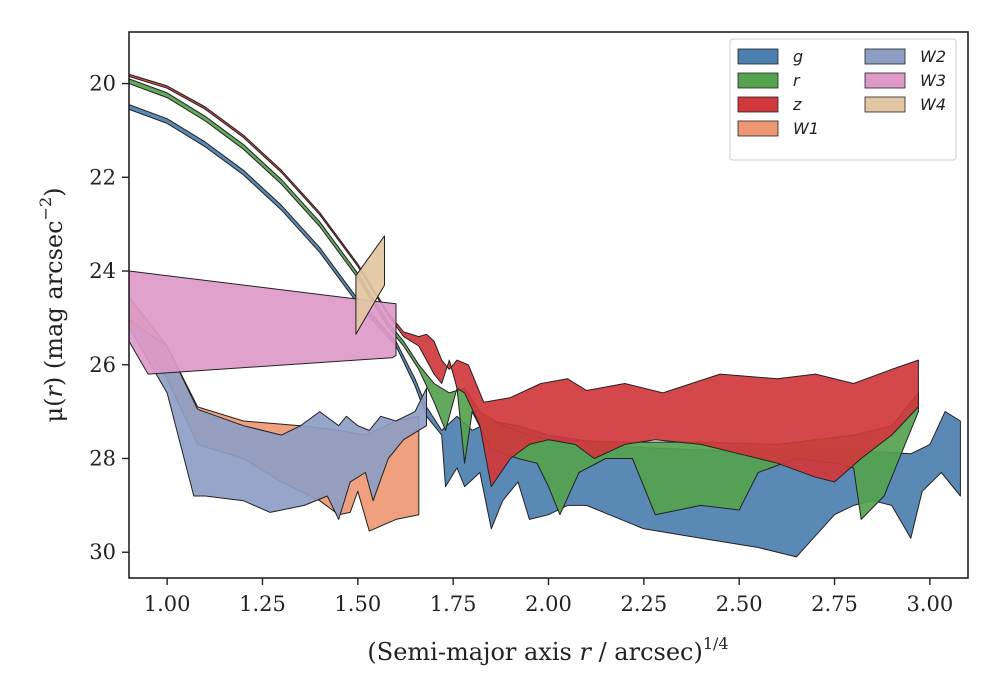 This screenshot has height=700, width=1000. What do you see at coordinates (797, 80) in the screenshot?
I see `legend-label-r: r` at bounding box center [797, 80].